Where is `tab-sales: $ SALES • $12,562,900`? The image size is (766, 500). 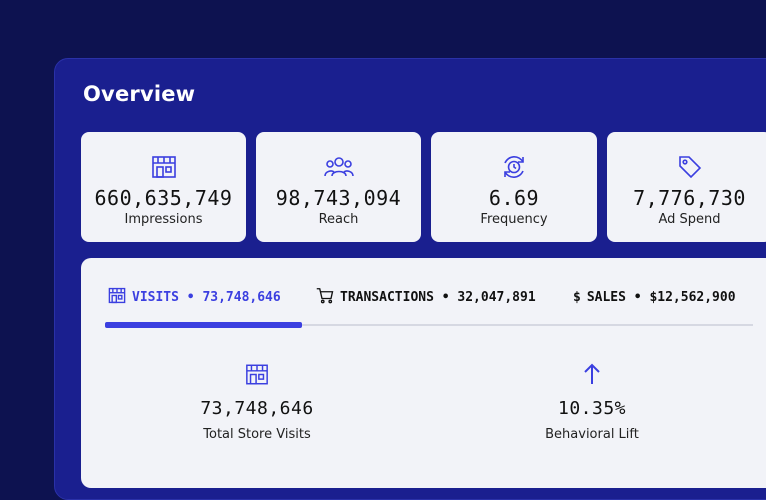
tab-sales: $ SALES • $12,562,900 is located at coordinates (654, 297).